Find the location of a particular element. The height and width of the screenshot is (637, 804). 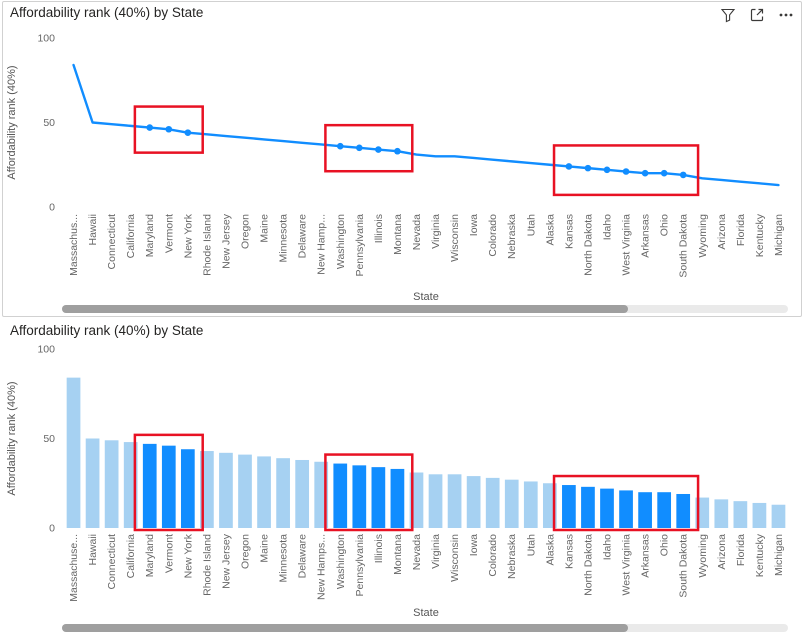

filter-icon is located at coordinates (728, 15).